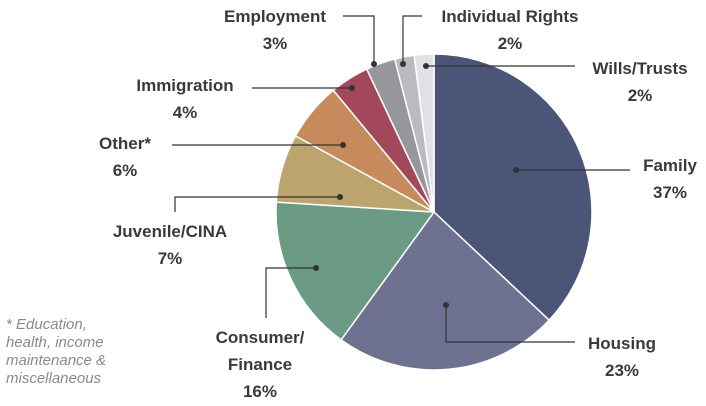  I want to click on category-label: Employment, so click(275, 16).